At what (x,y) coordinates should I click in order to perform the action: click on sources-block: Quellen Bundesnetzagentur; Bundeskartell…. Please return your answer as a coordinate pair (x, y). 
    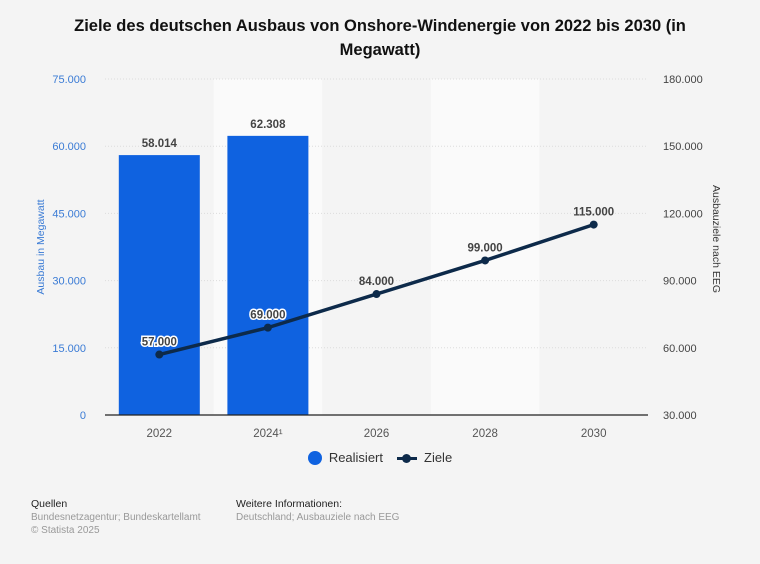
    Looking at the image, I should click on (116, 517).